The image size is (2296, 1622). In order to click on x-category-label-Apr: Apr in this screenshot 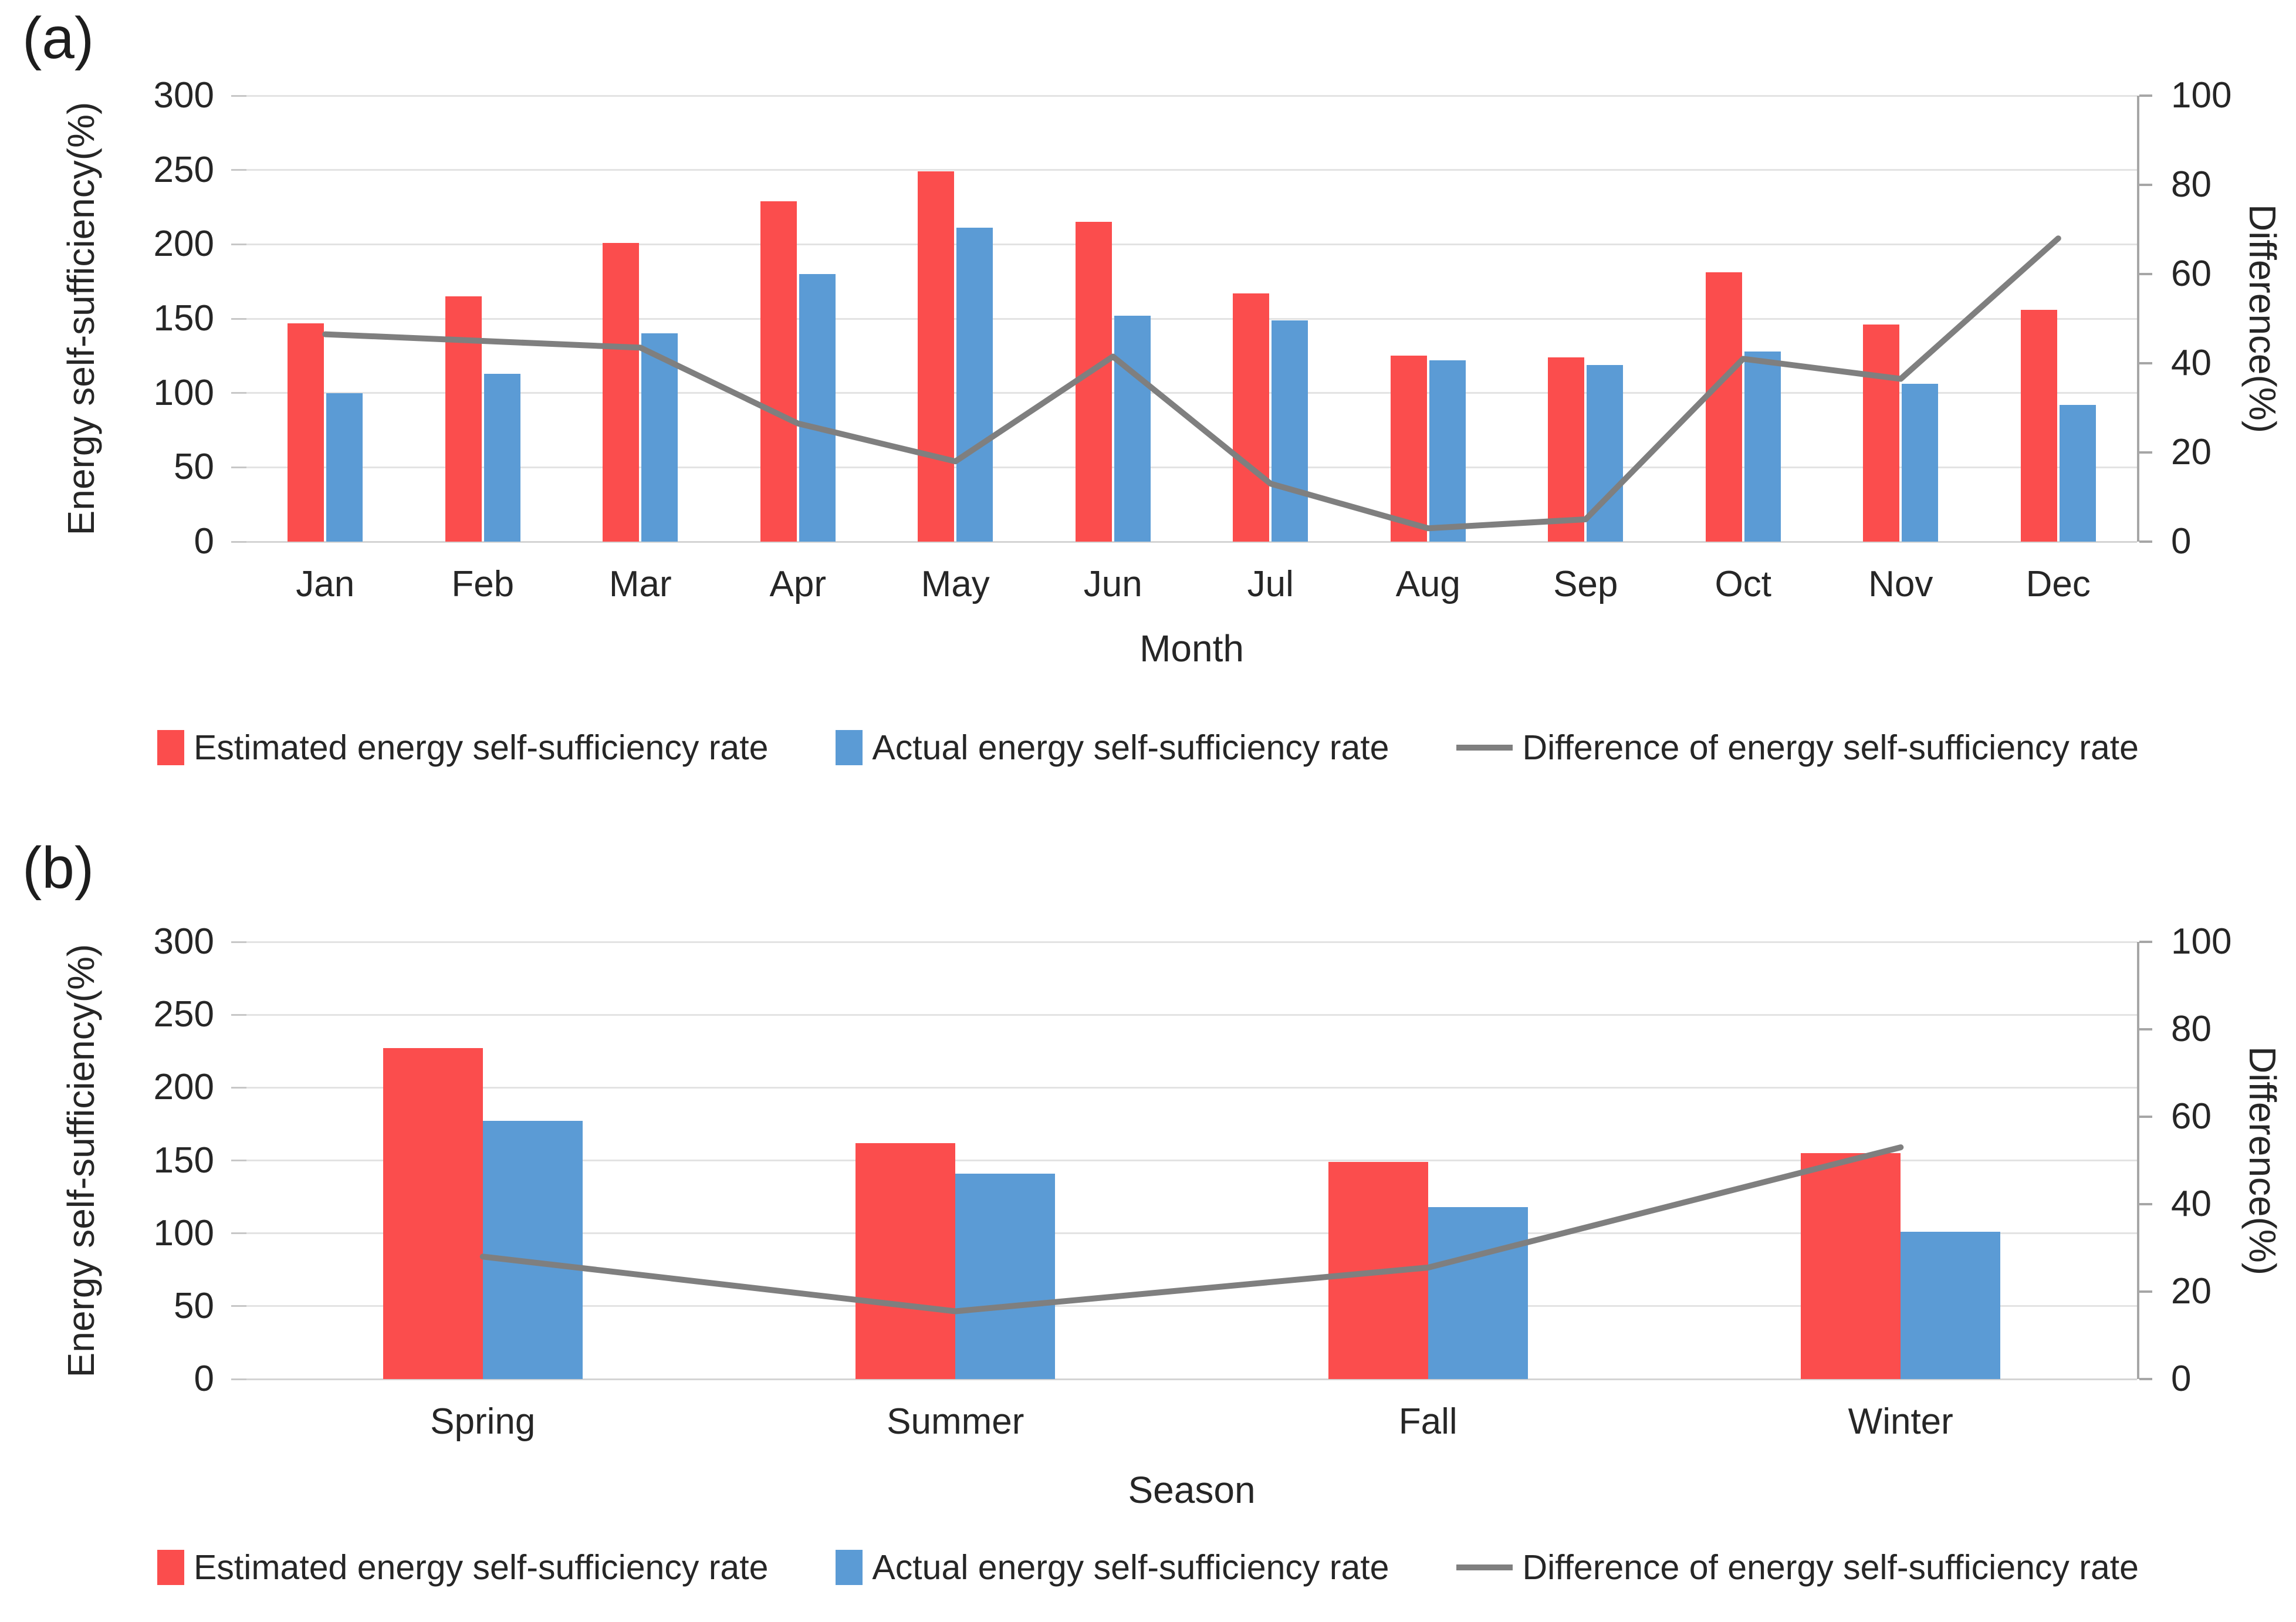, I will do `click(797, 584)`.